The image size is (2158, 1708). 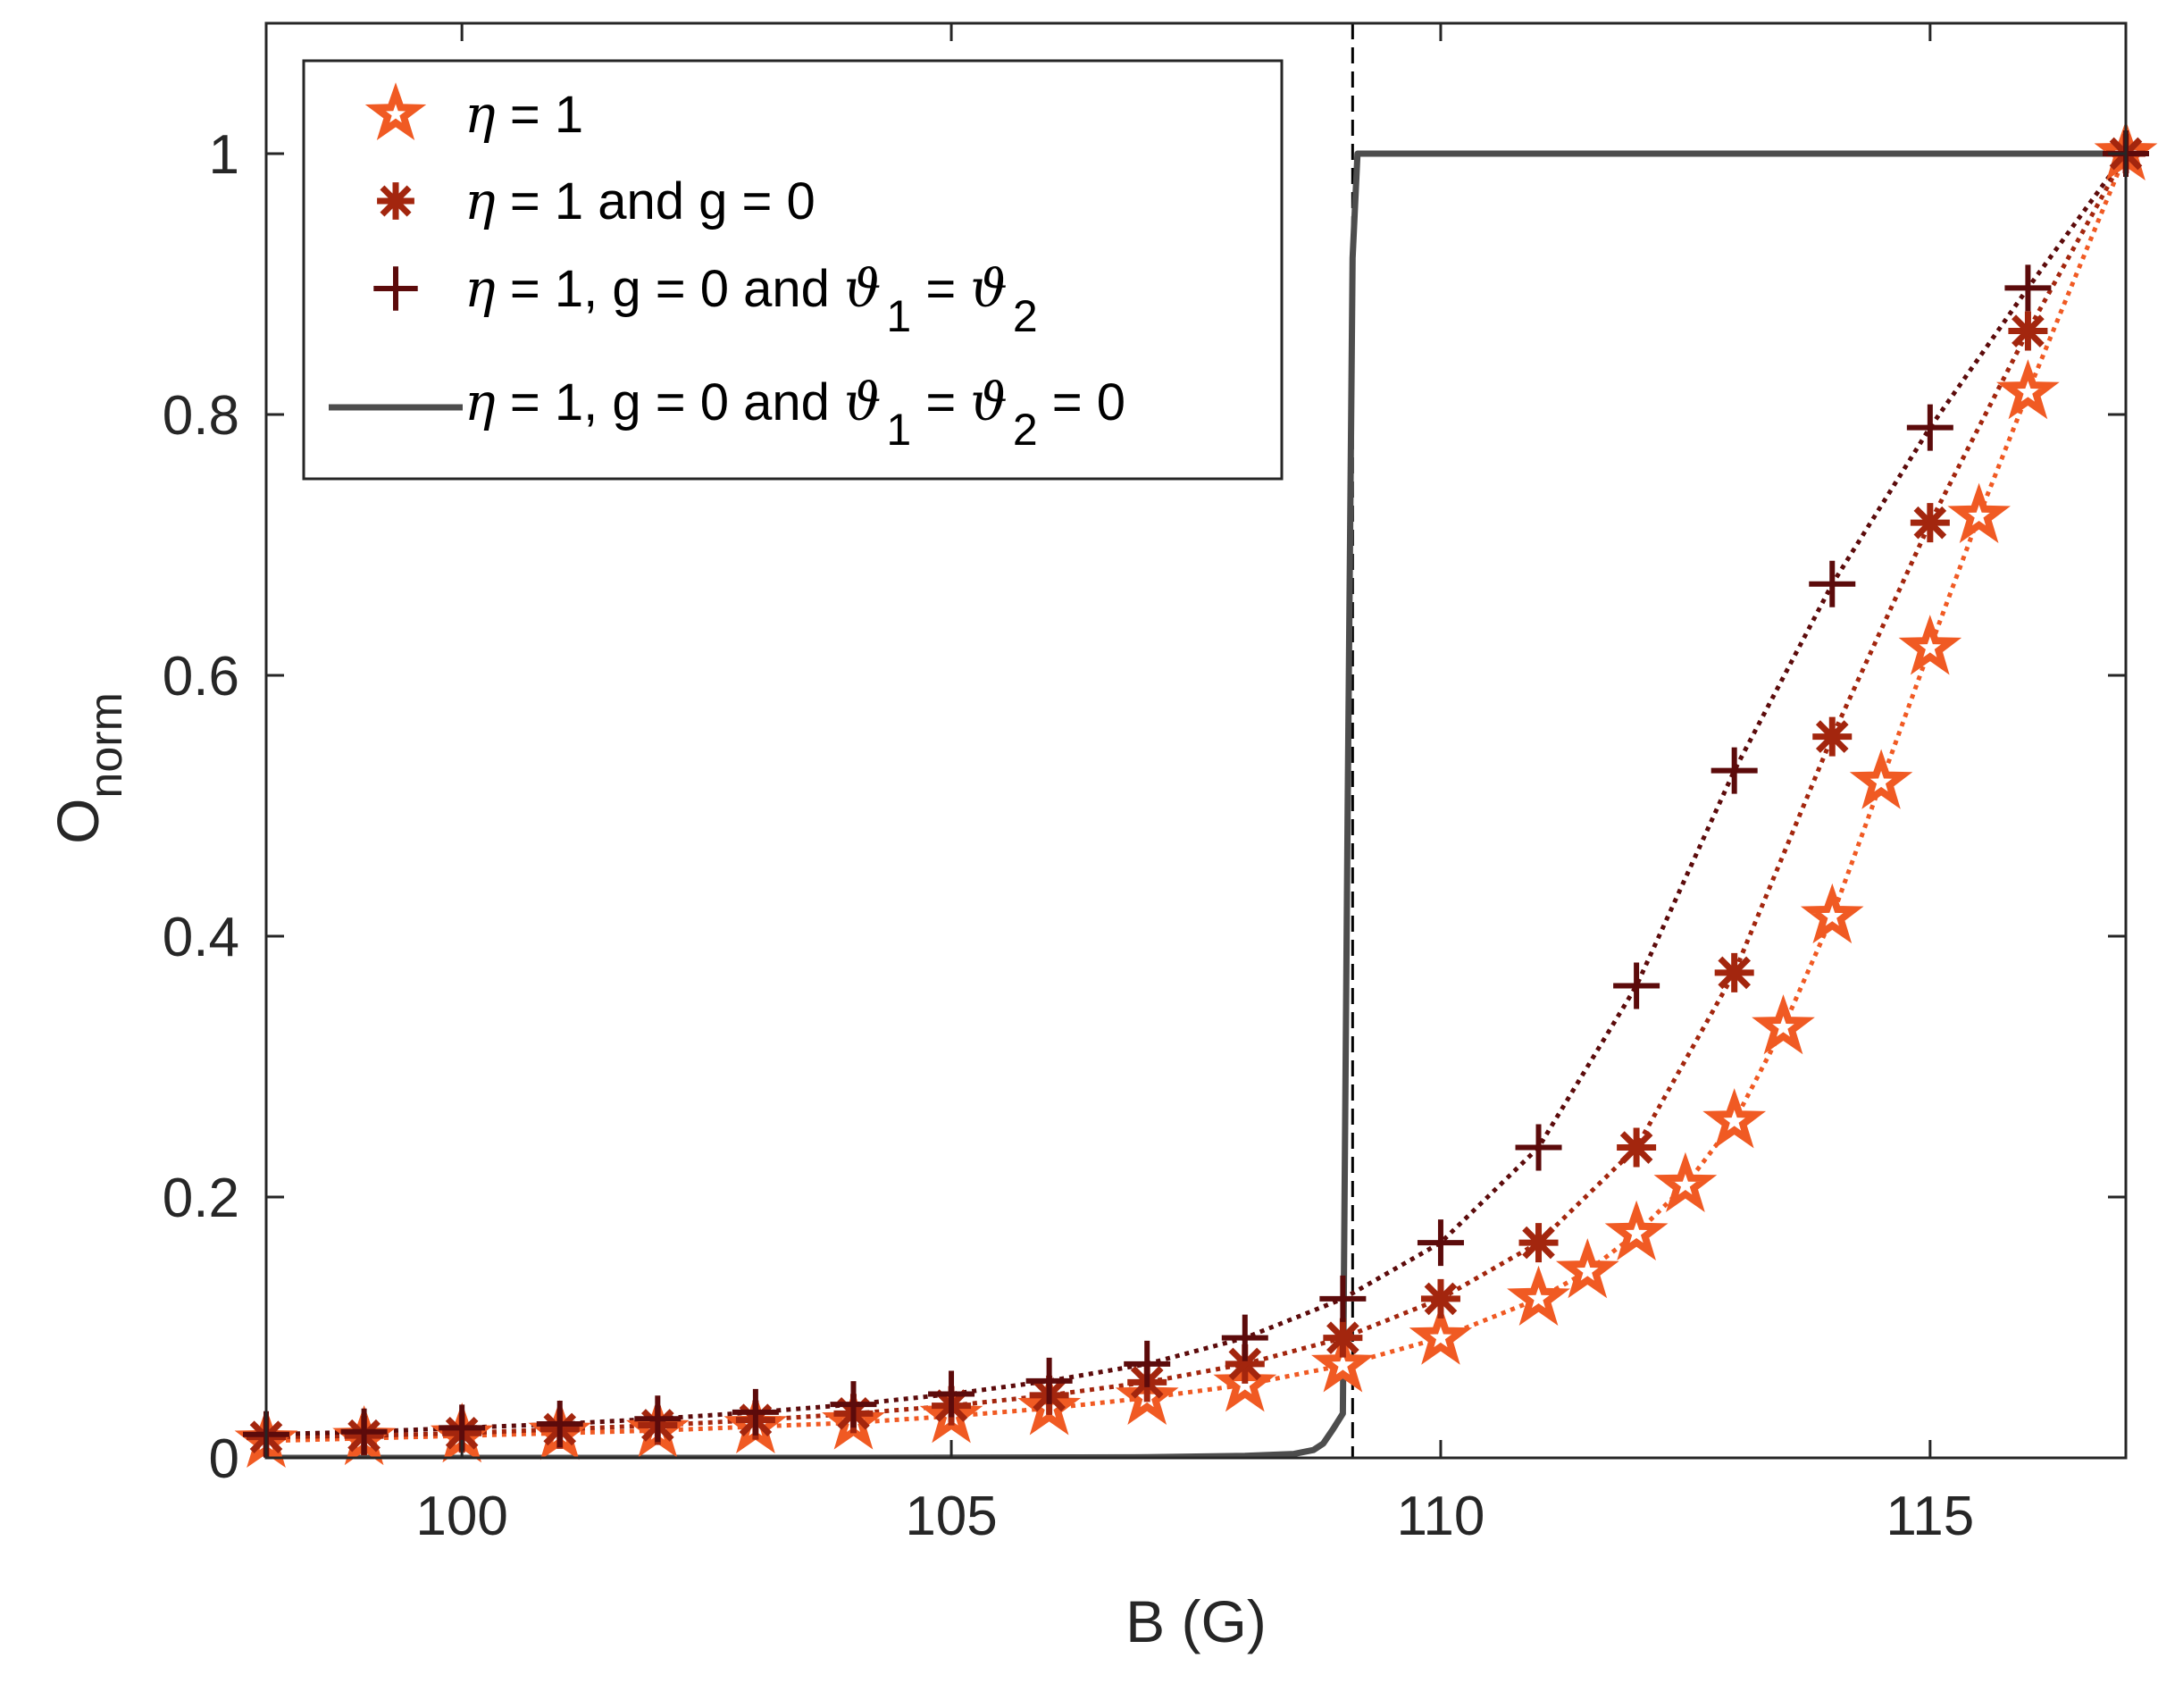 I want to click on y-tick-label: 0.4, so click(x=201, y=937).